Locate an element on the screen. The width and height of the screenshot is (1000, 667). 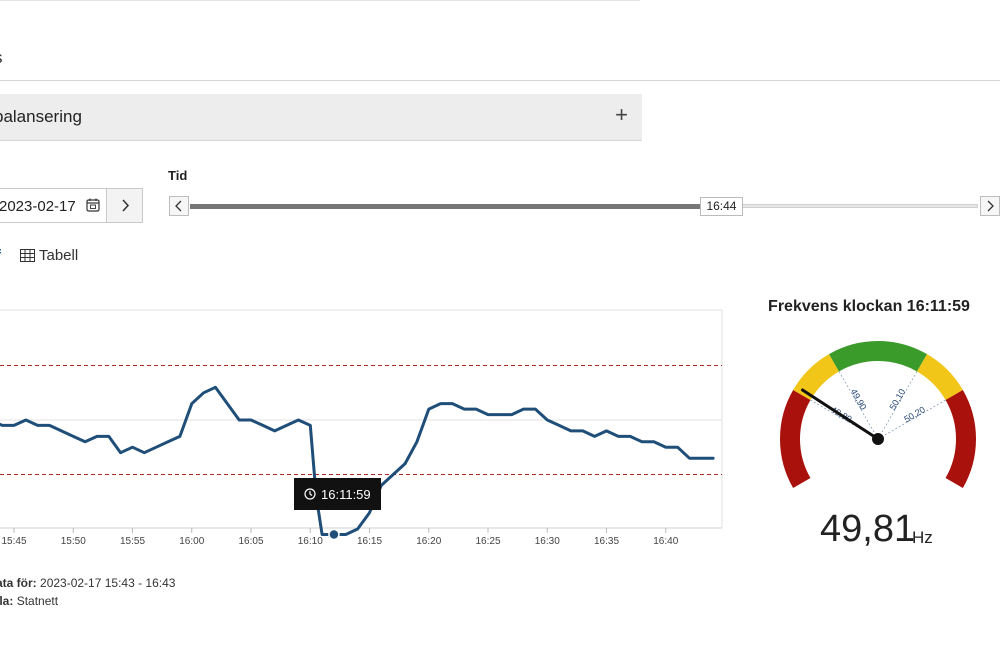
data-period-label: ata för: is located at coordinates (18, 583).